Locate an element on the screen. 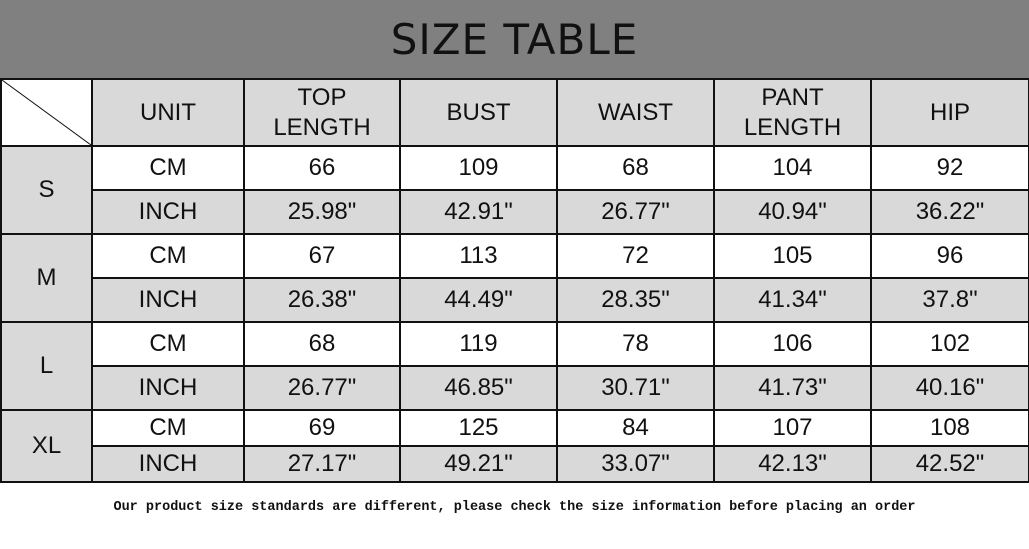  value-cell: 109 is located at coordinates (478, 168).